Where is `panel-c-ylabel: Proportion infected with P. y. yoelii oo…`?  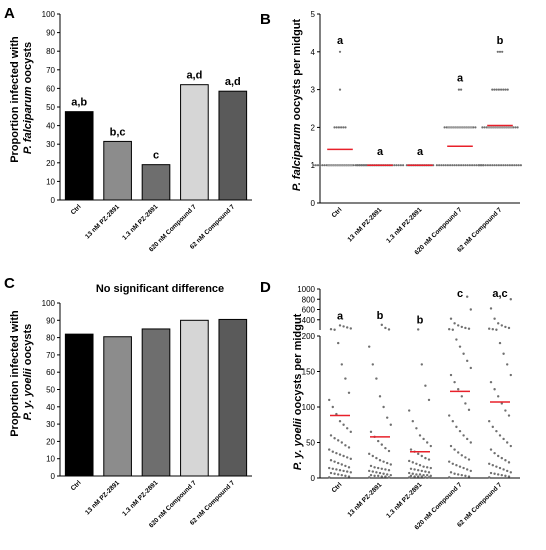 panel-c-ylabel: Proportion infected with P. y. yoelii oo… is located at coordinates (21, 372).